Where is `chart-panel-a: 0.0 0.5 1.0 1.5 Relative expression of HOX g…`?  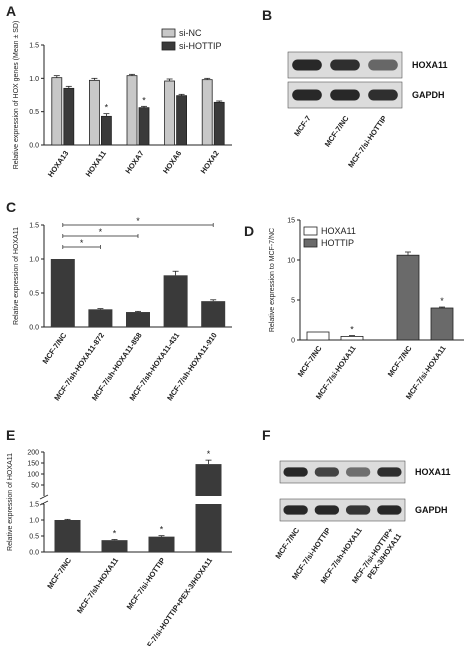 chart-panel-a: 0.0 0.5 1.0 1.5 Relative expression of HOX g… is located at coordinates (122, 100).